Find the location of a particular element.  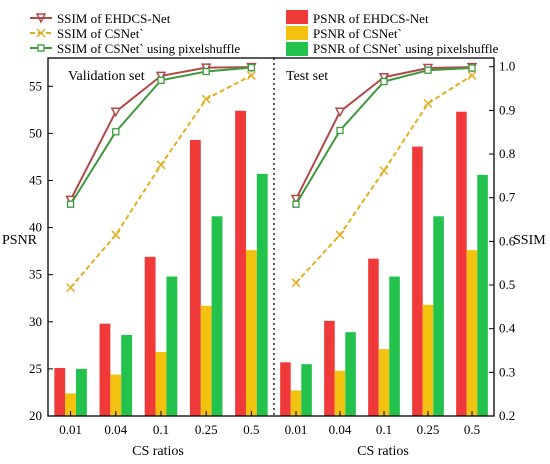

y-left-tick-label: 35 is located at coordinates (35, 274).